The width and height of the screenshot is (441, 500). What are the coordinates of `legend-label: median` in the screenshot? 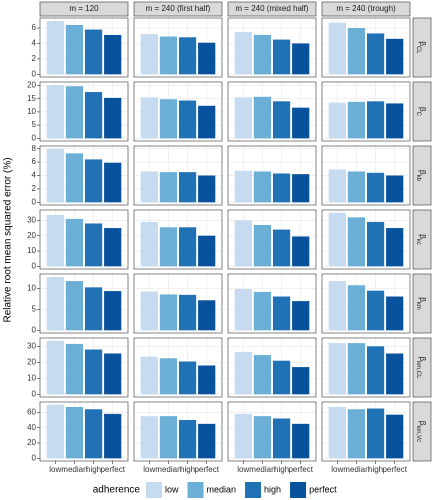 It's located at (222, 489).